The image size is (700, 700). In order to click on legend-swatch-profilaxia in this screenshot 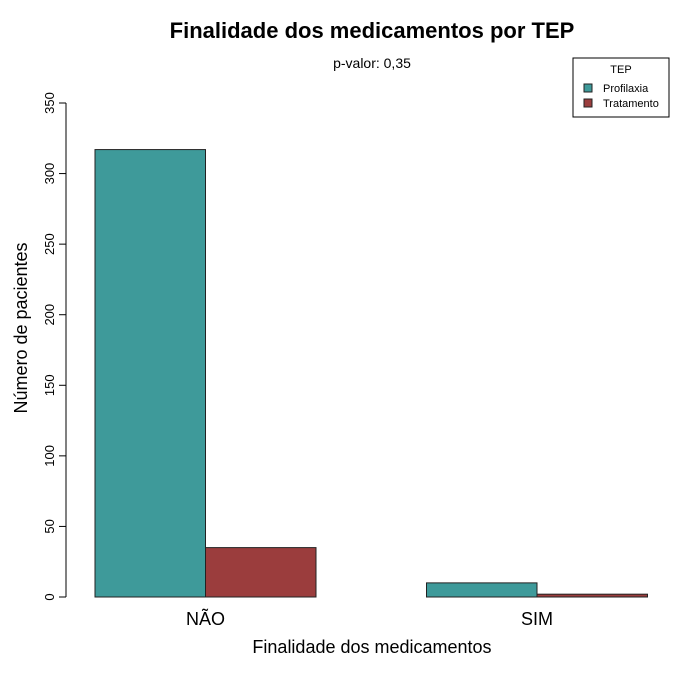, I will do `click(588, 88)`.